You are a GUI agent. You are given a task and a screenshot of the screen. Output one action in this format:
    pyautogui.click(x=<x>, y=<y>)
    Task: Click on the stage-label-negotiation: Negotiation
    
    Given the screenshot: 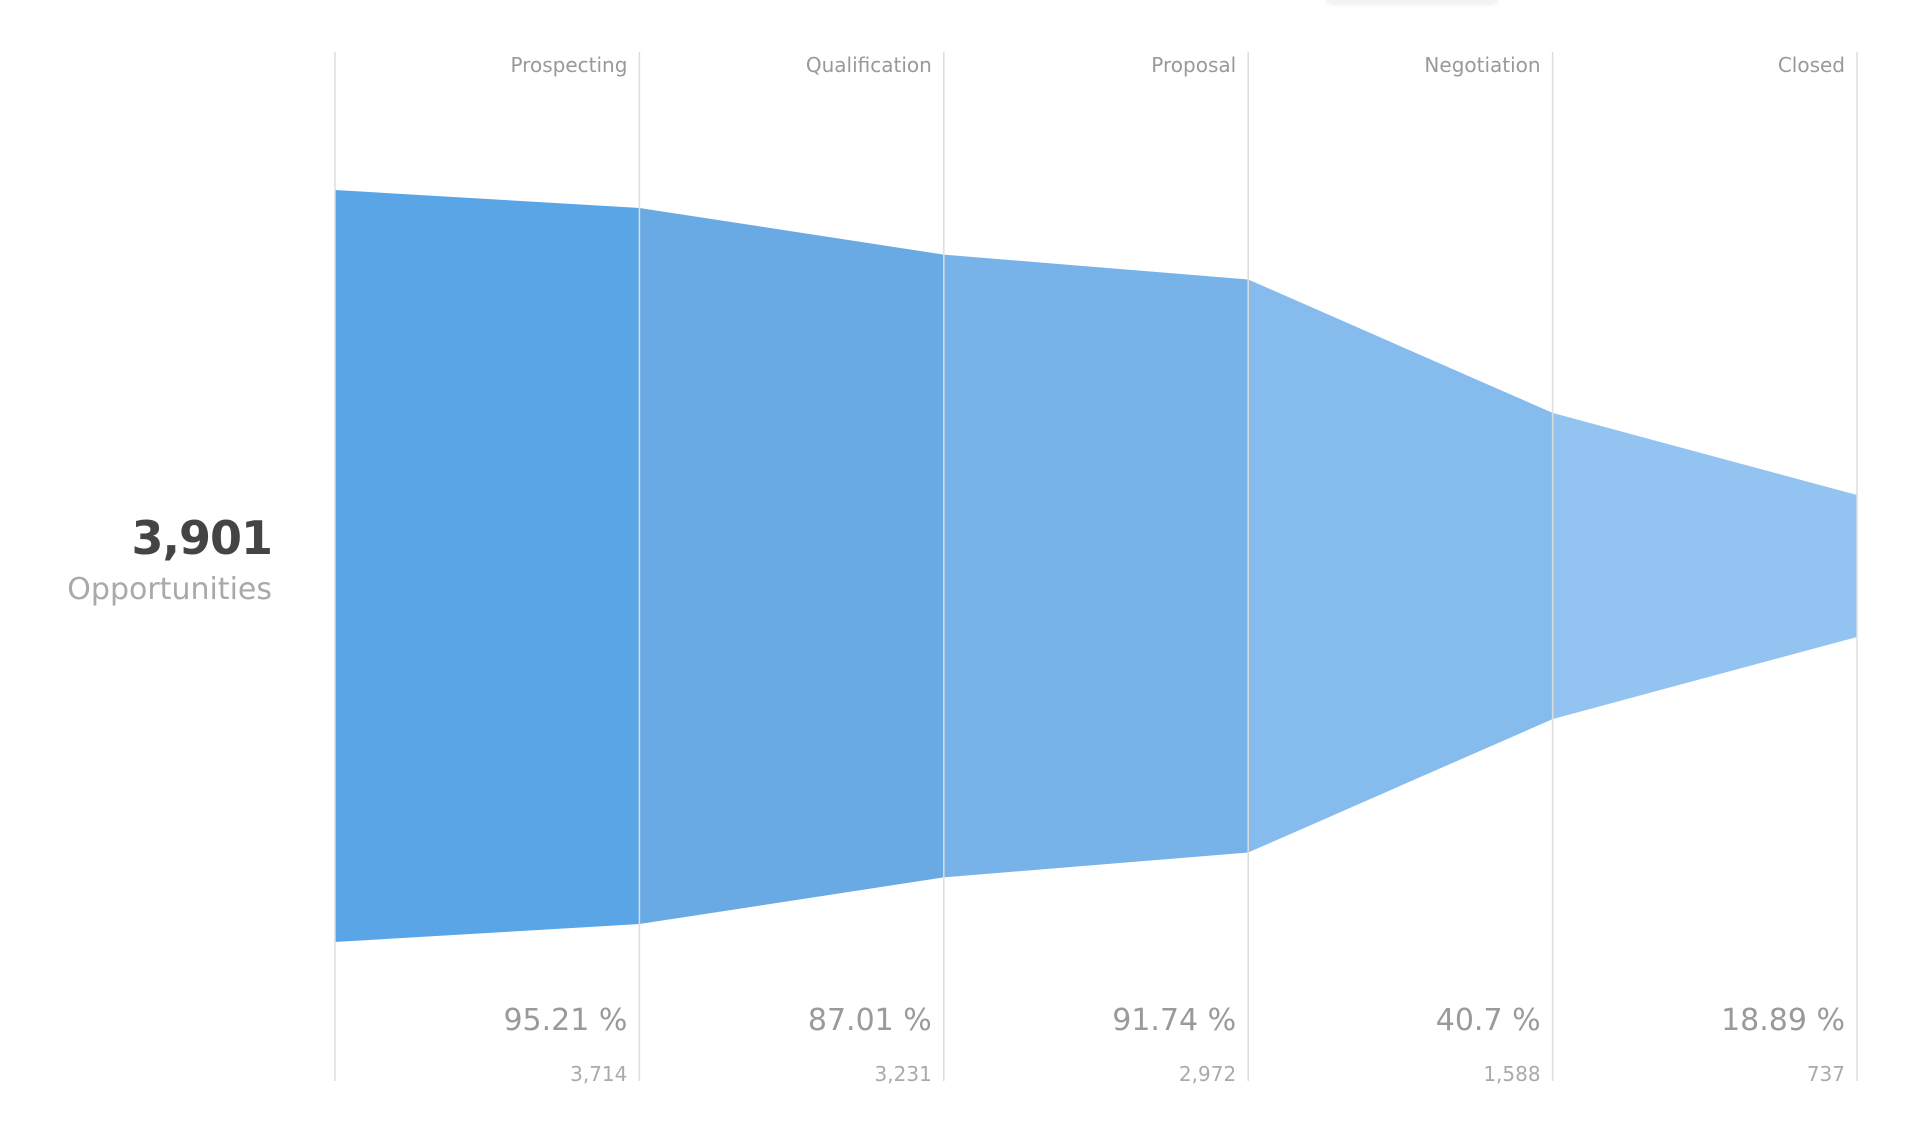 What is the action you would take?
    pyautogui.click(x=1482, y=65)
    